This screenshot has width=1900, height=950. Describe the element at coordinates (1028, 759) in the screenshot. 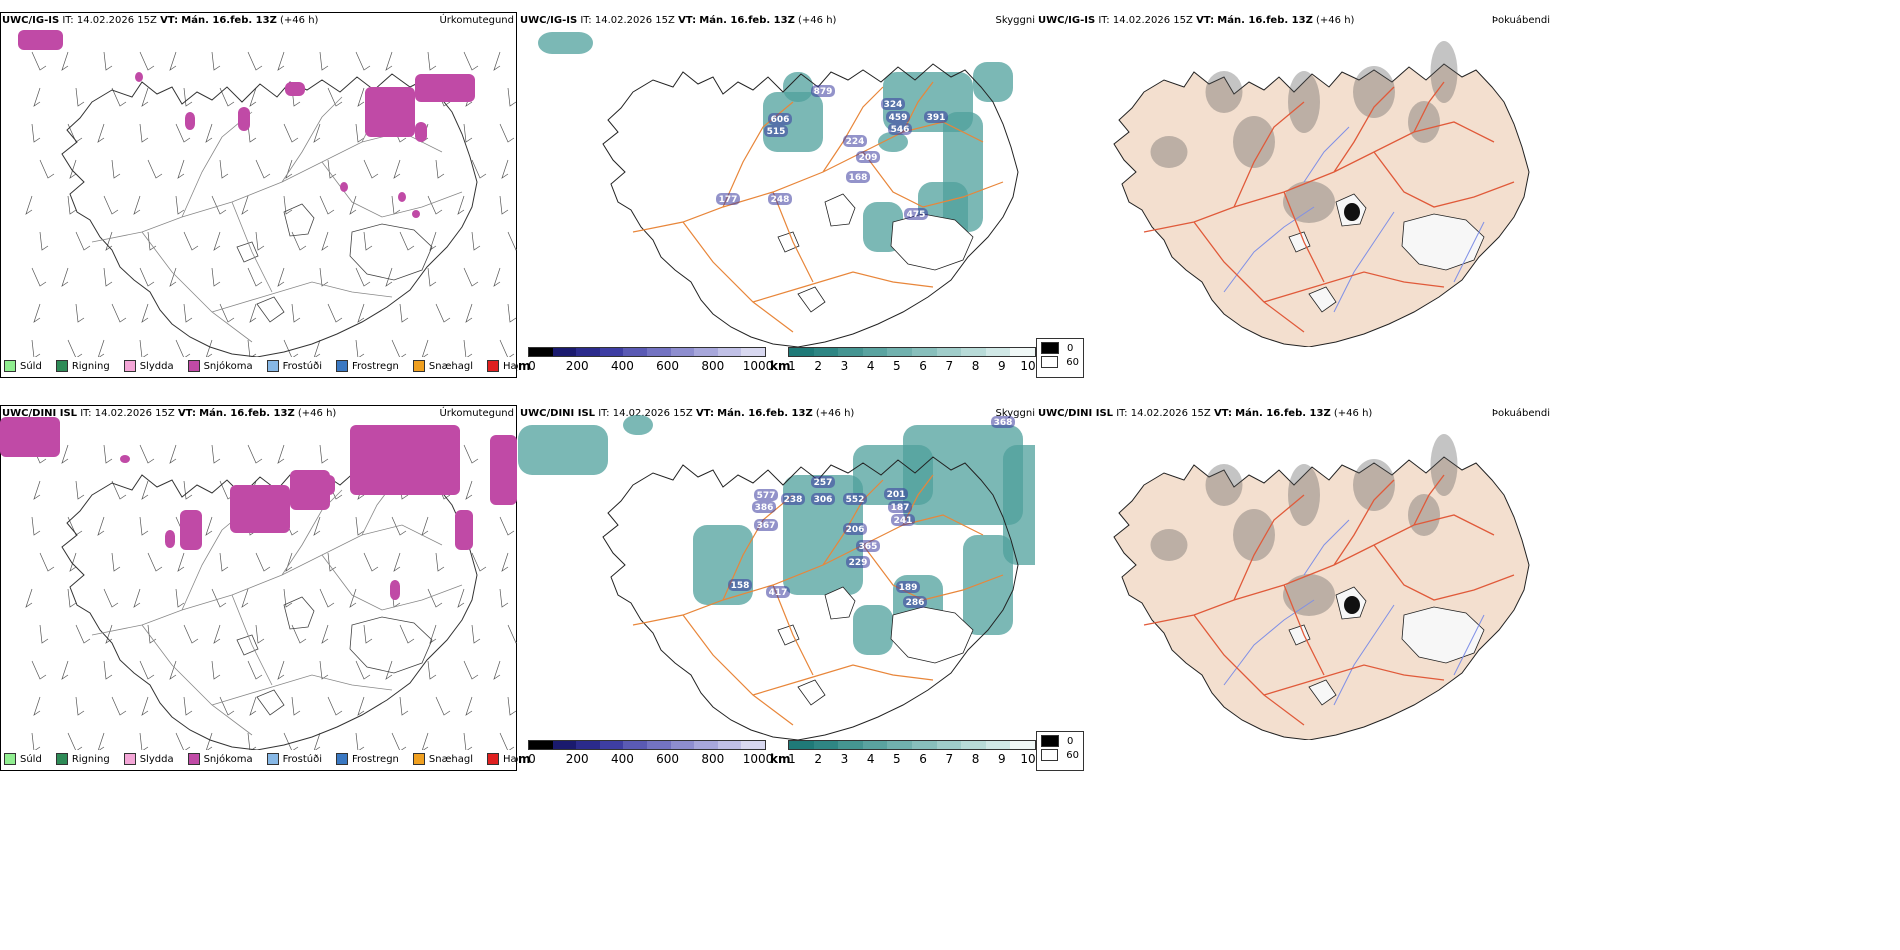

I see `colorbar-tick: 10` at that location.